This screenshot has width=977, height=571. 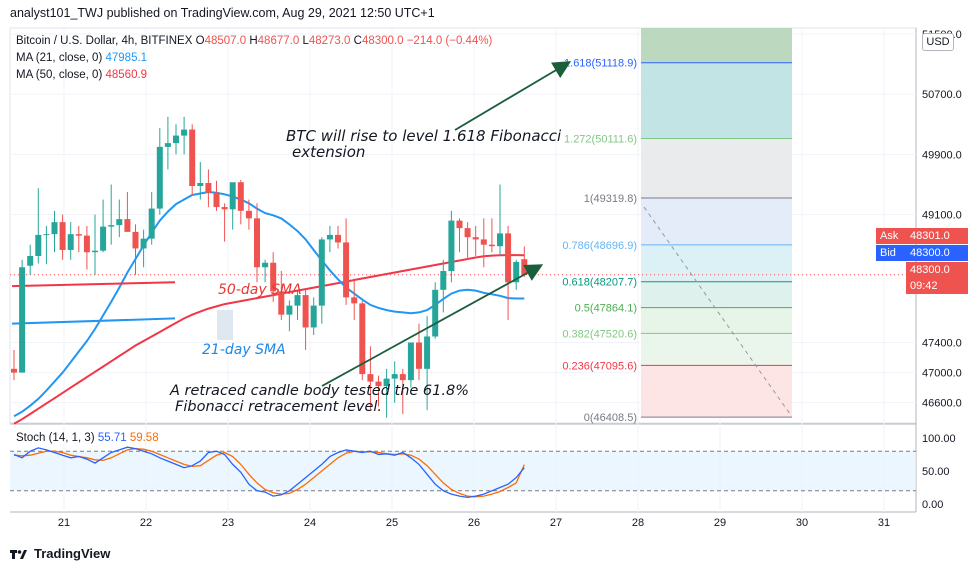 I want to click on rise-annotation-line2: extension, so click(x=329, y=152).